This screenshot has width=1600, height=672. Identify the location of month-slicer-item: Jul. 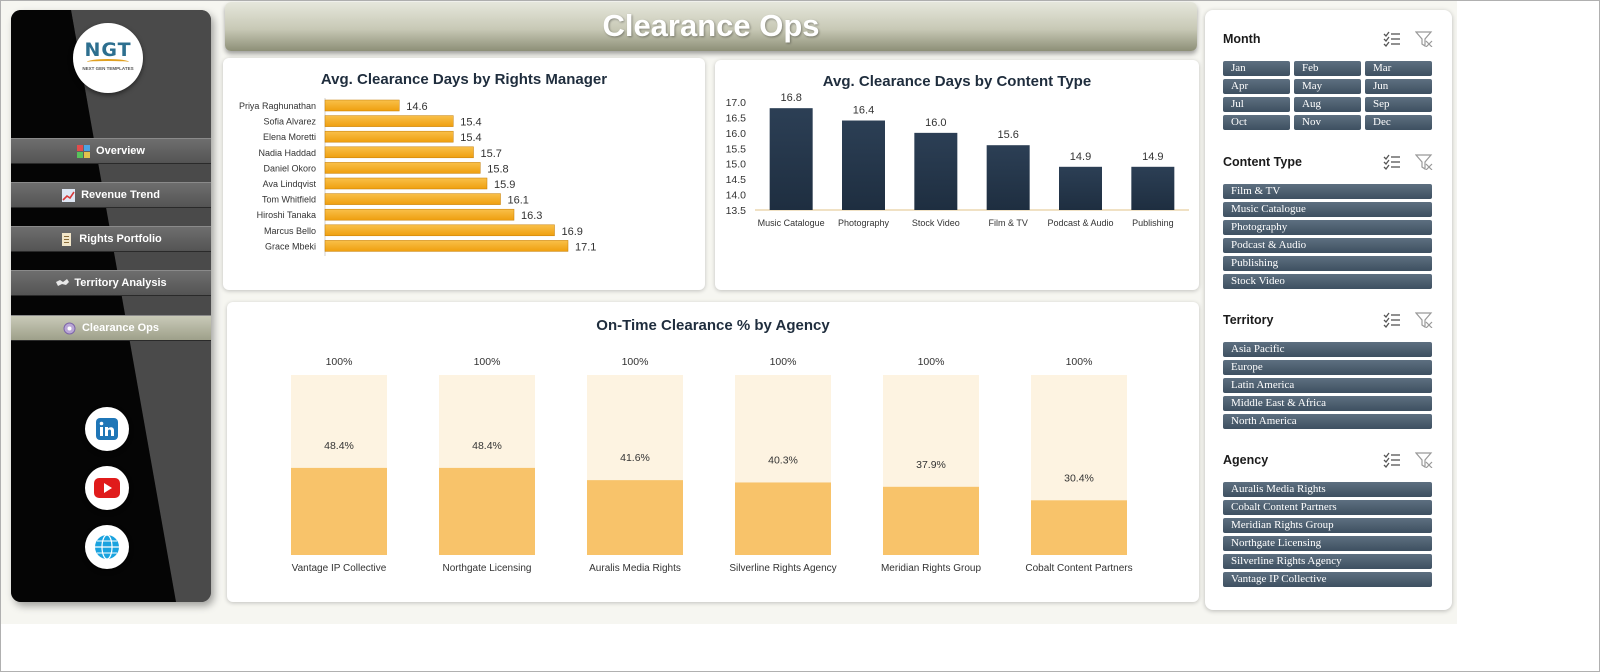
(1256, 104).